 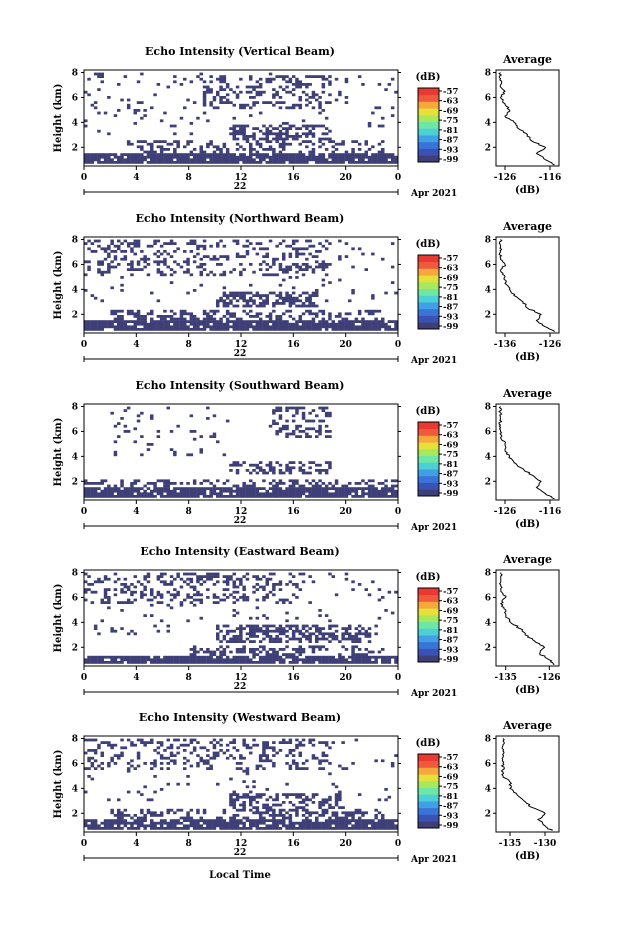 I want to click on x-tick-label: 4, so click(x=136, y=844).